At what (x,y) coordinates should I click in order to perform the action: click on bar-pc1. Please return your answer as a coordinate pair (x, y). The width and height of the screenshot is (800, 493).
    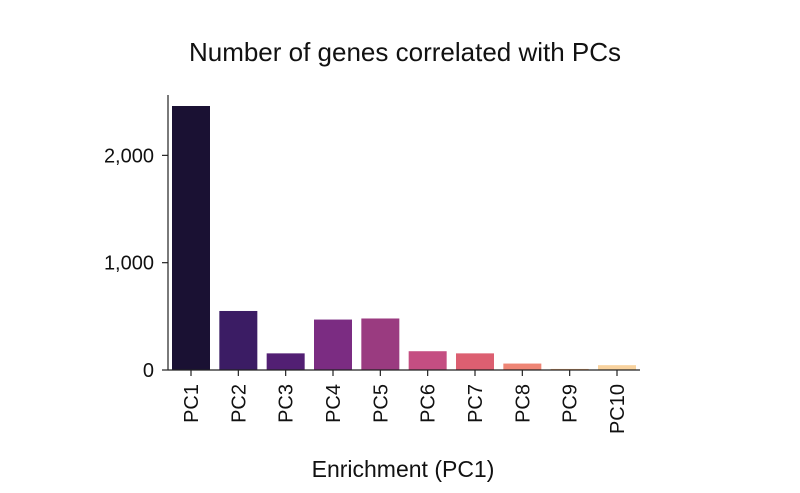
    Looking at the image, I should click on (191, 238).